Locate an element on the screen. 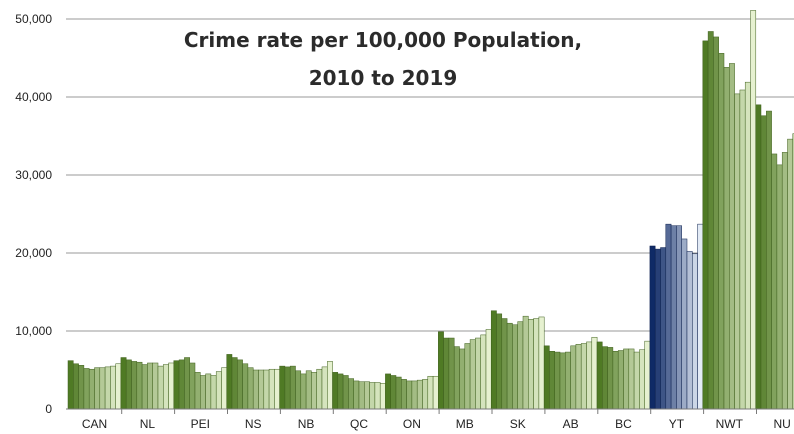 The width and height of the screenshot is (794, 434). bar-can-2017 is located at coordinates (107, 388).